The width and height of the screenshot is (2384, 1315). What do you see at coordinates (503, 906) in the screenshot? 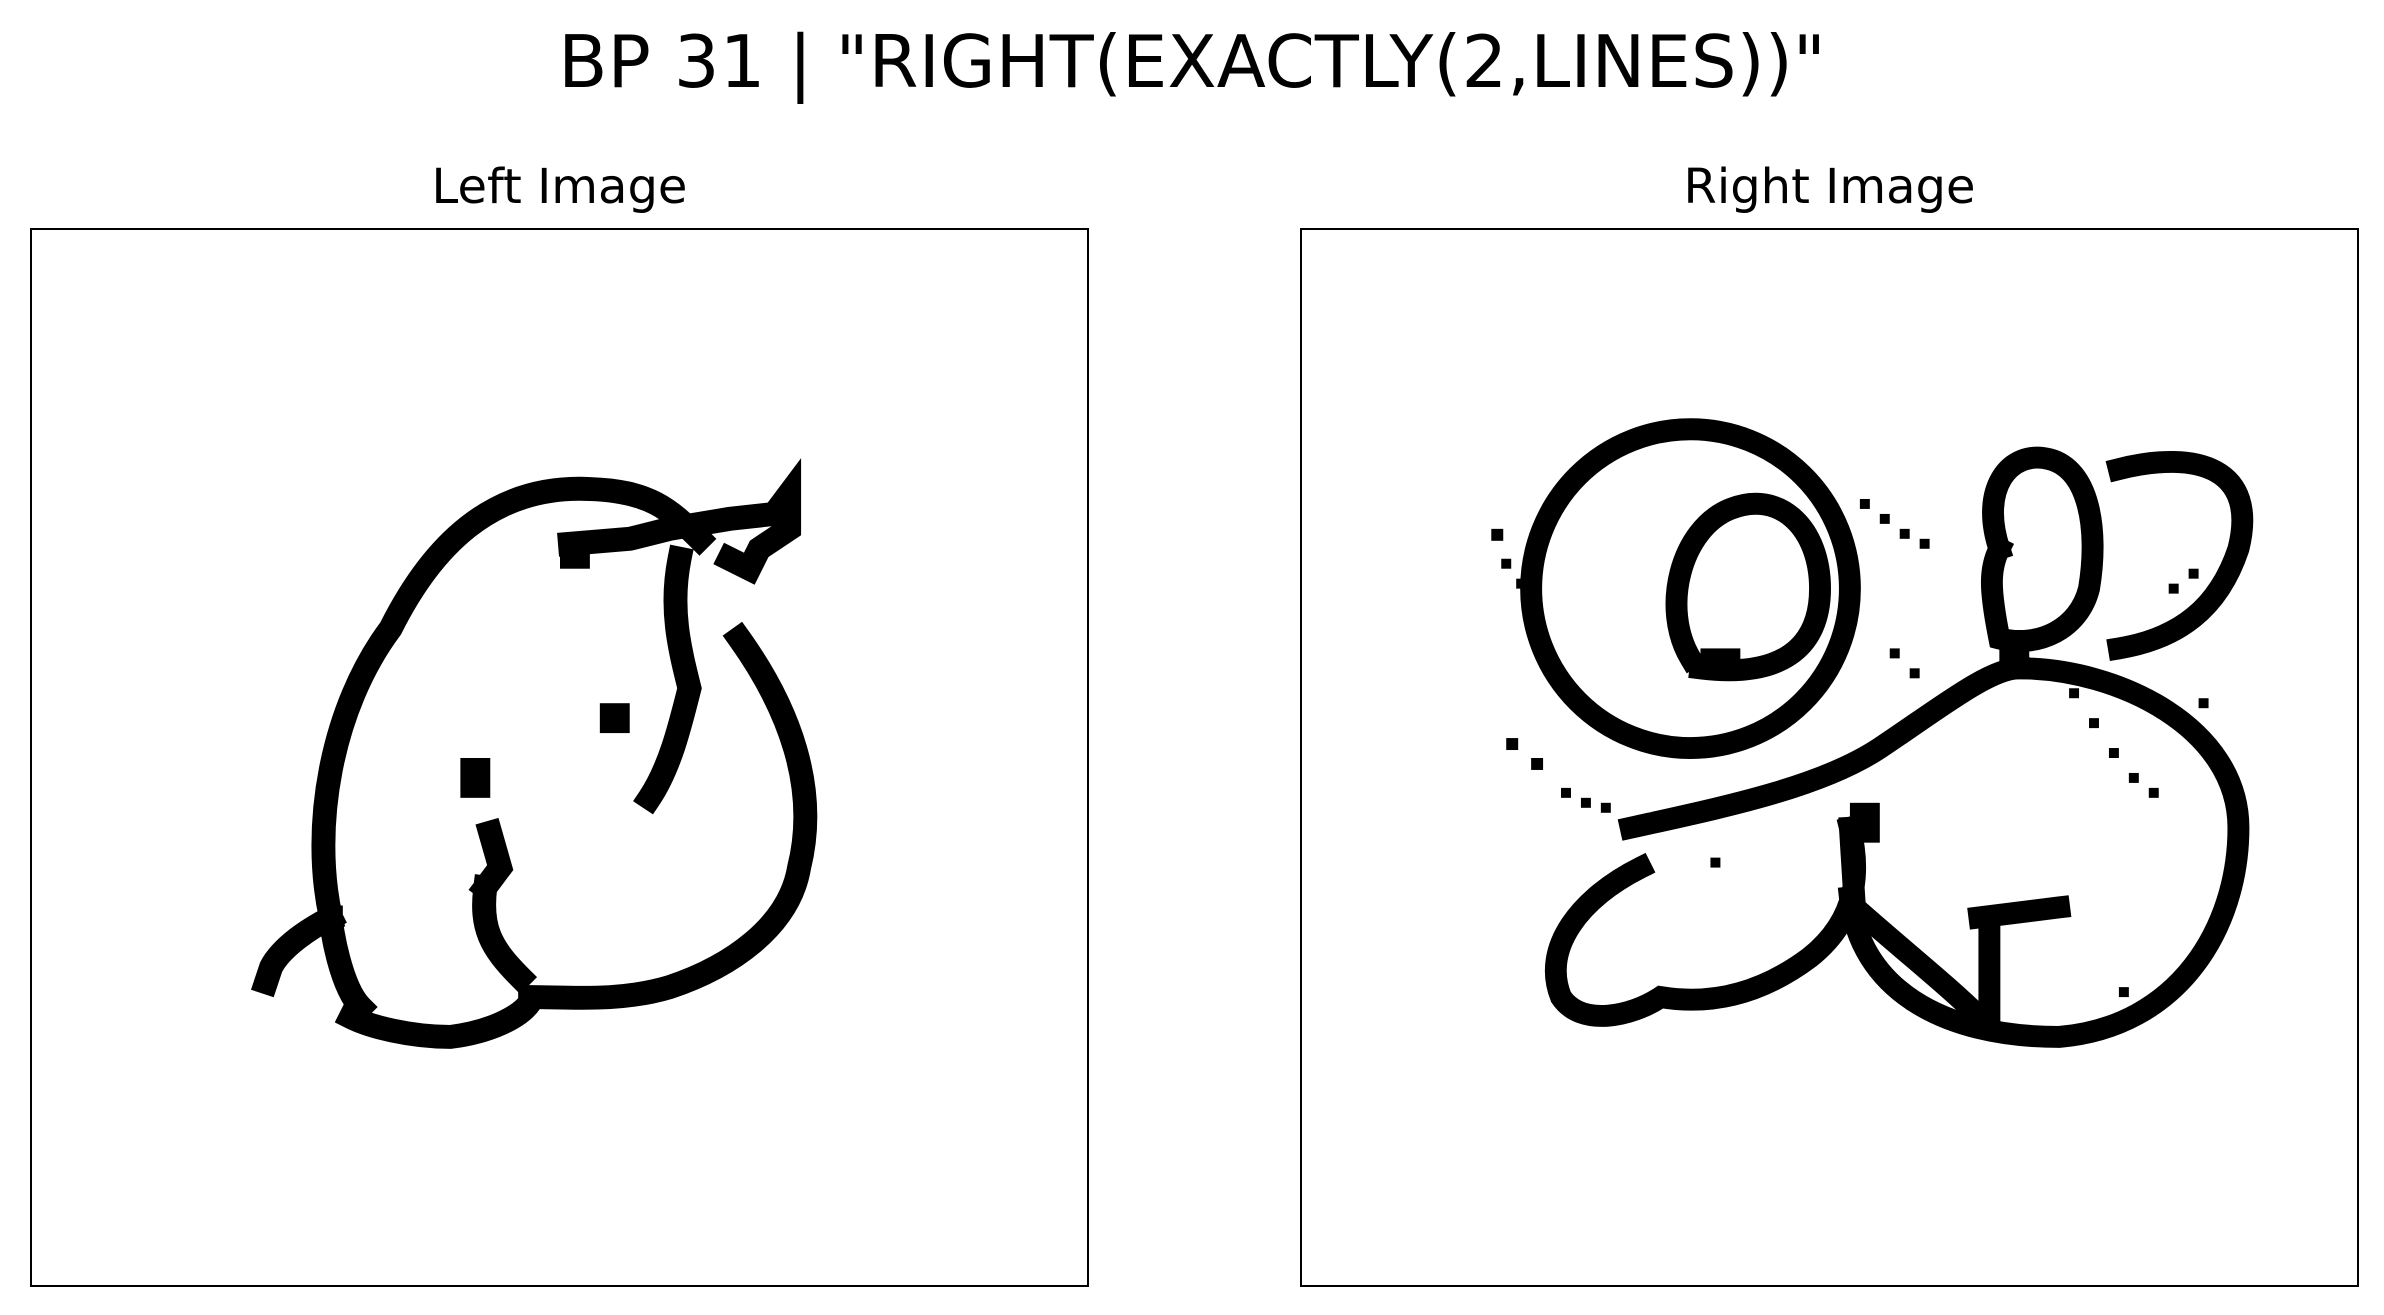
I see `left-inner-stroke` at bounding box center [503, 906].